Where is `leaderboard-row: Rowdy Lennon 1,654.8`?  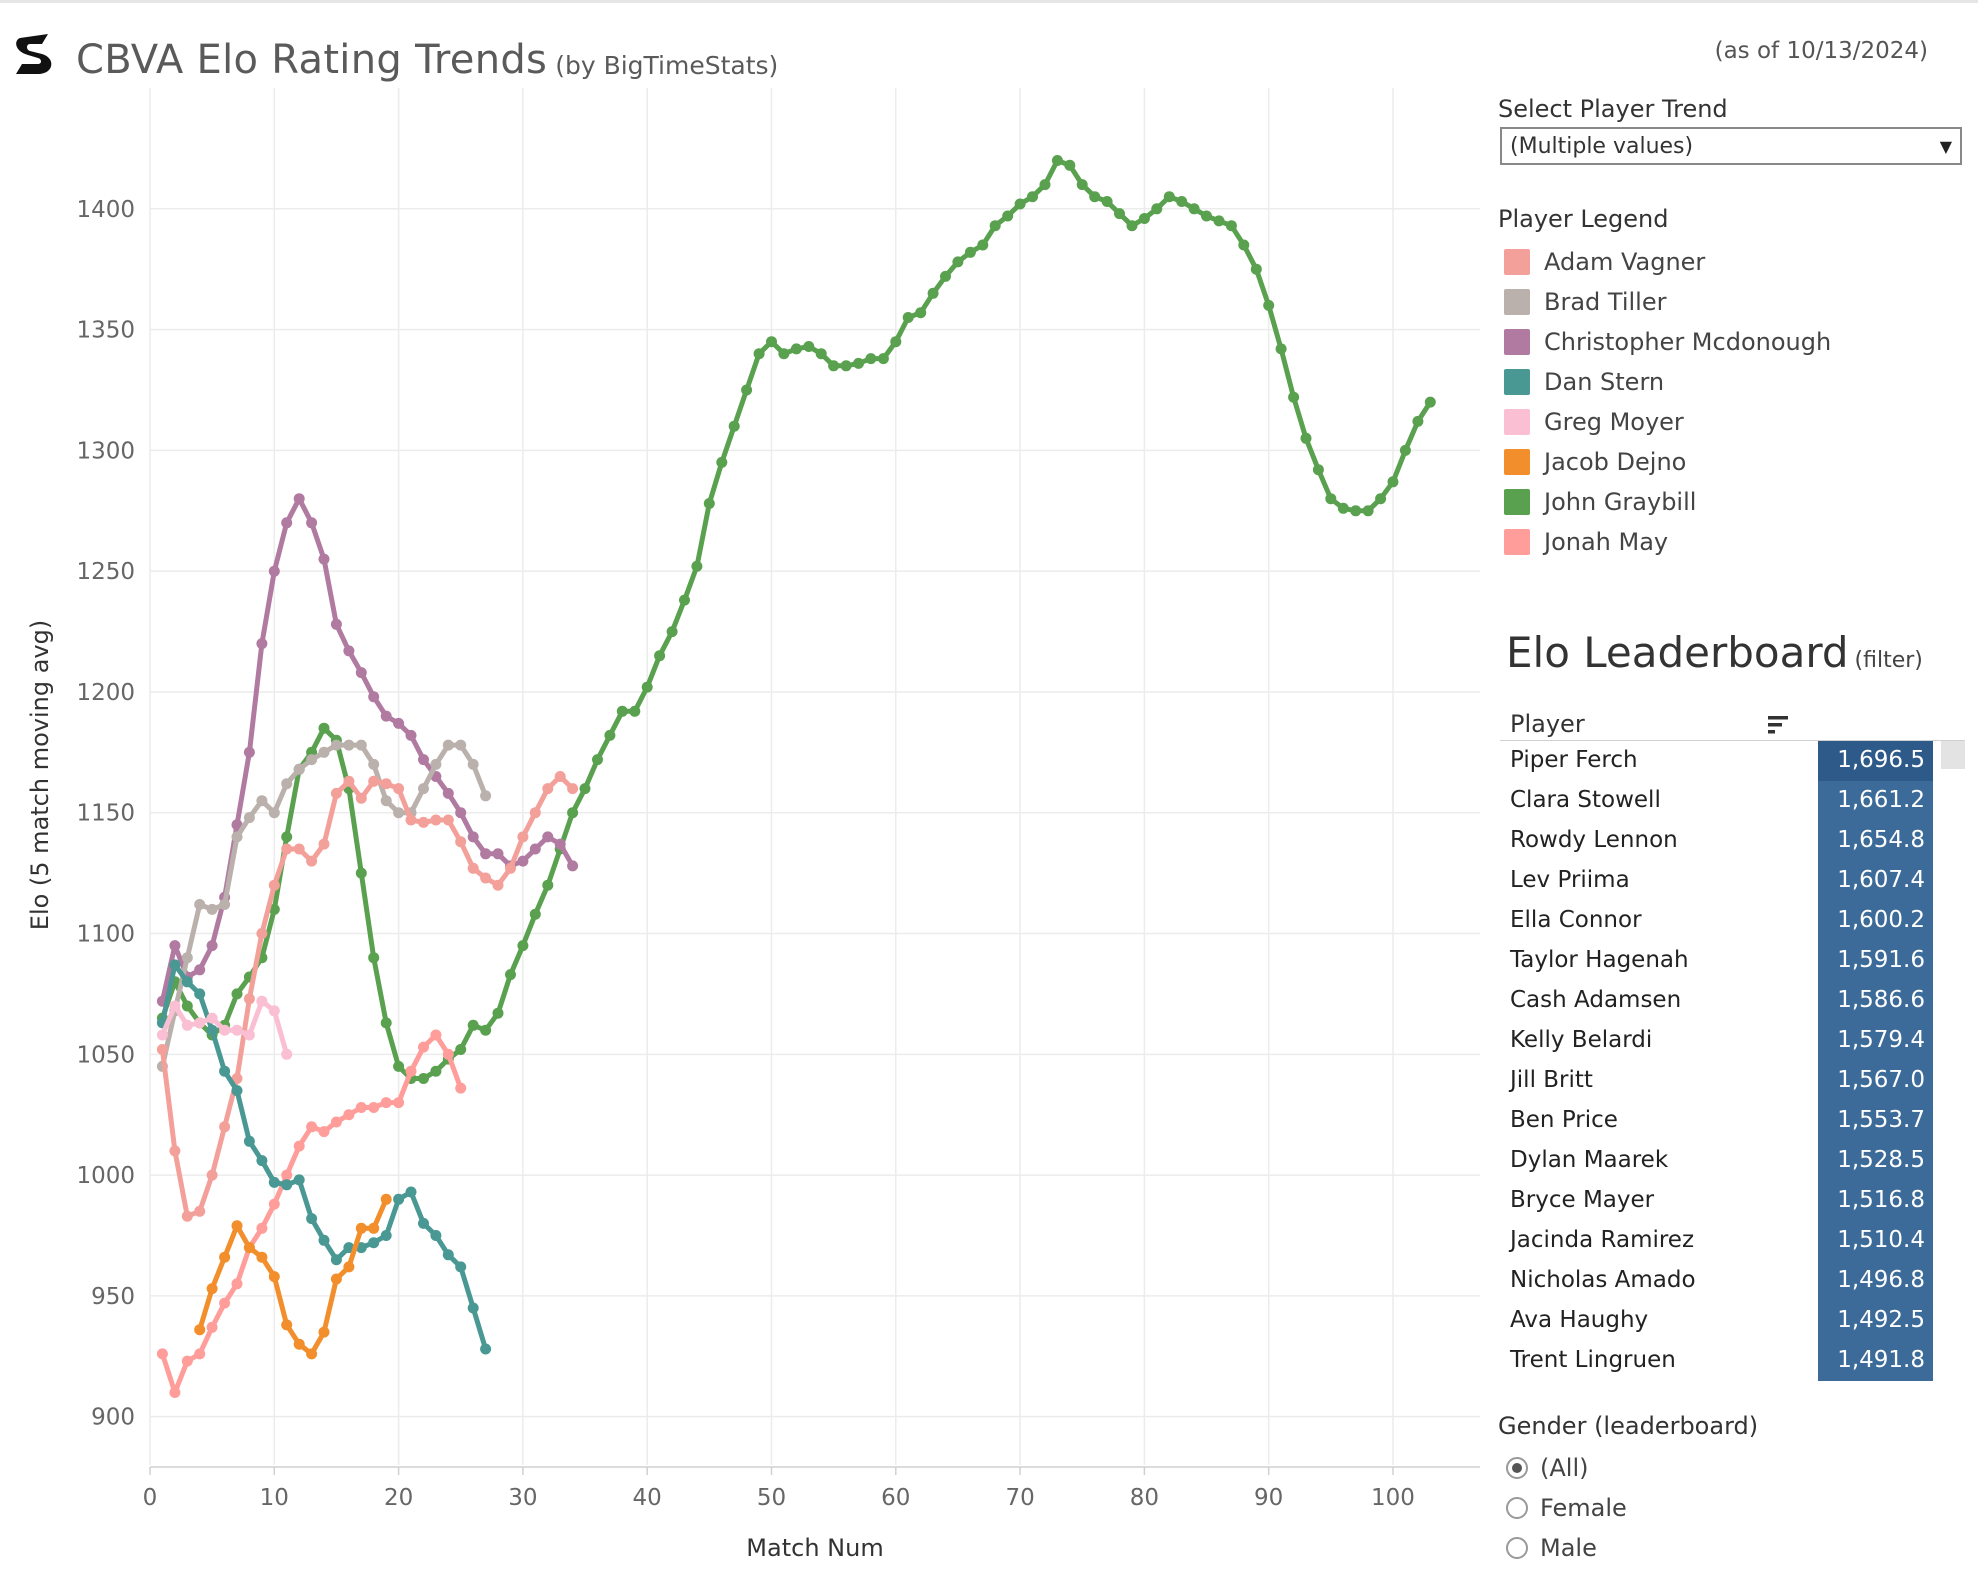
leaderboard-row: Rowdy Lennon 1,654.8 is located at coordinates (1735, 841).